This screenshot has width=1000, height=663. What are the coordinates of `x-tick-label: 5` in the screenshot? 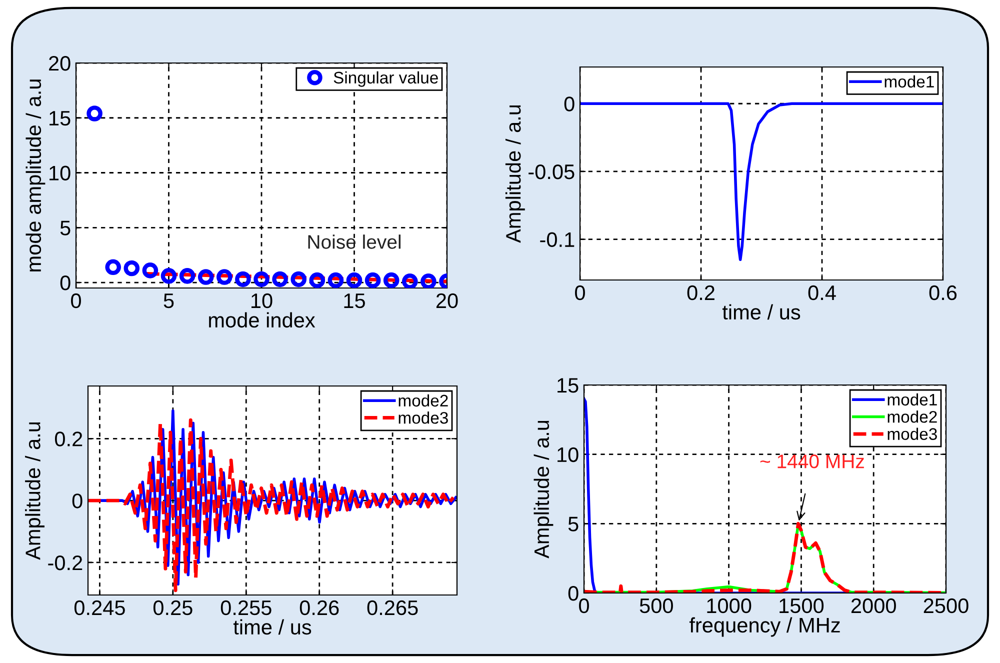 It's located at (169, 301).